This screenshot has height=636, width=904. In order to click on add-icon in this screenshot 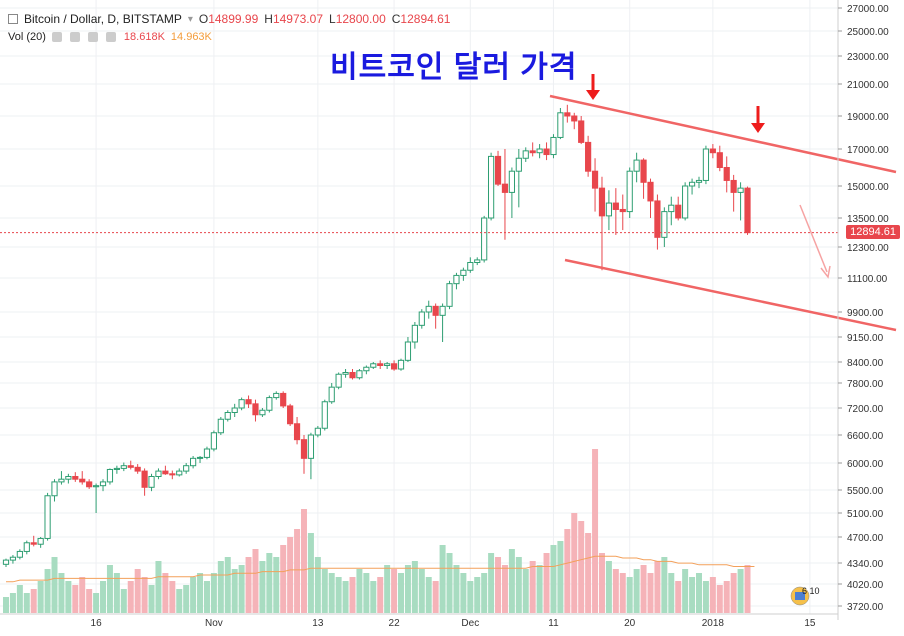, I will do `click(92, 37)`.